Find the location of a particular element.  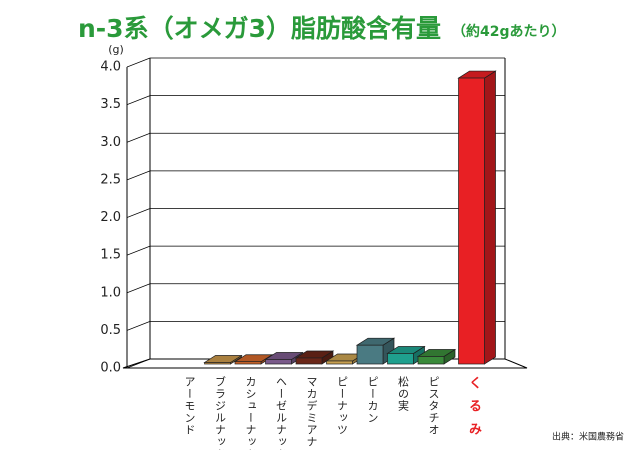

chart-title: n-3系（オメガ3）脂肪酸含有量 is located at coordinates (259, 28).